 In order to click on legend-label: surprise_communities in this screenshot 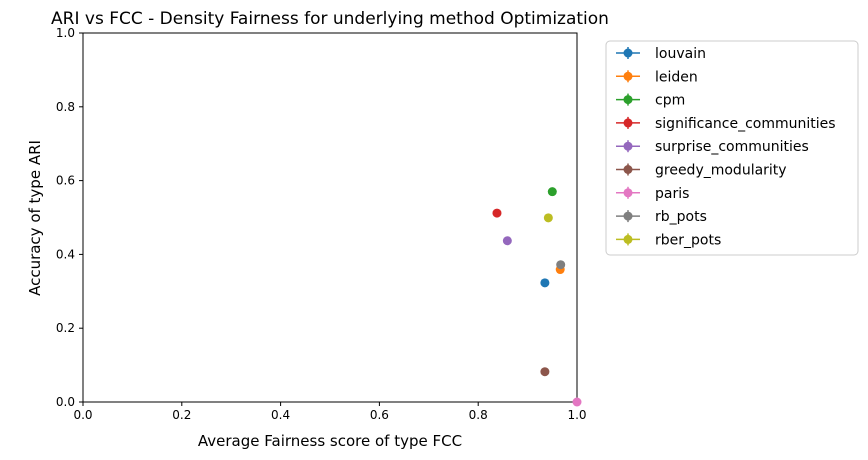, I will do `click(732, 147)`.